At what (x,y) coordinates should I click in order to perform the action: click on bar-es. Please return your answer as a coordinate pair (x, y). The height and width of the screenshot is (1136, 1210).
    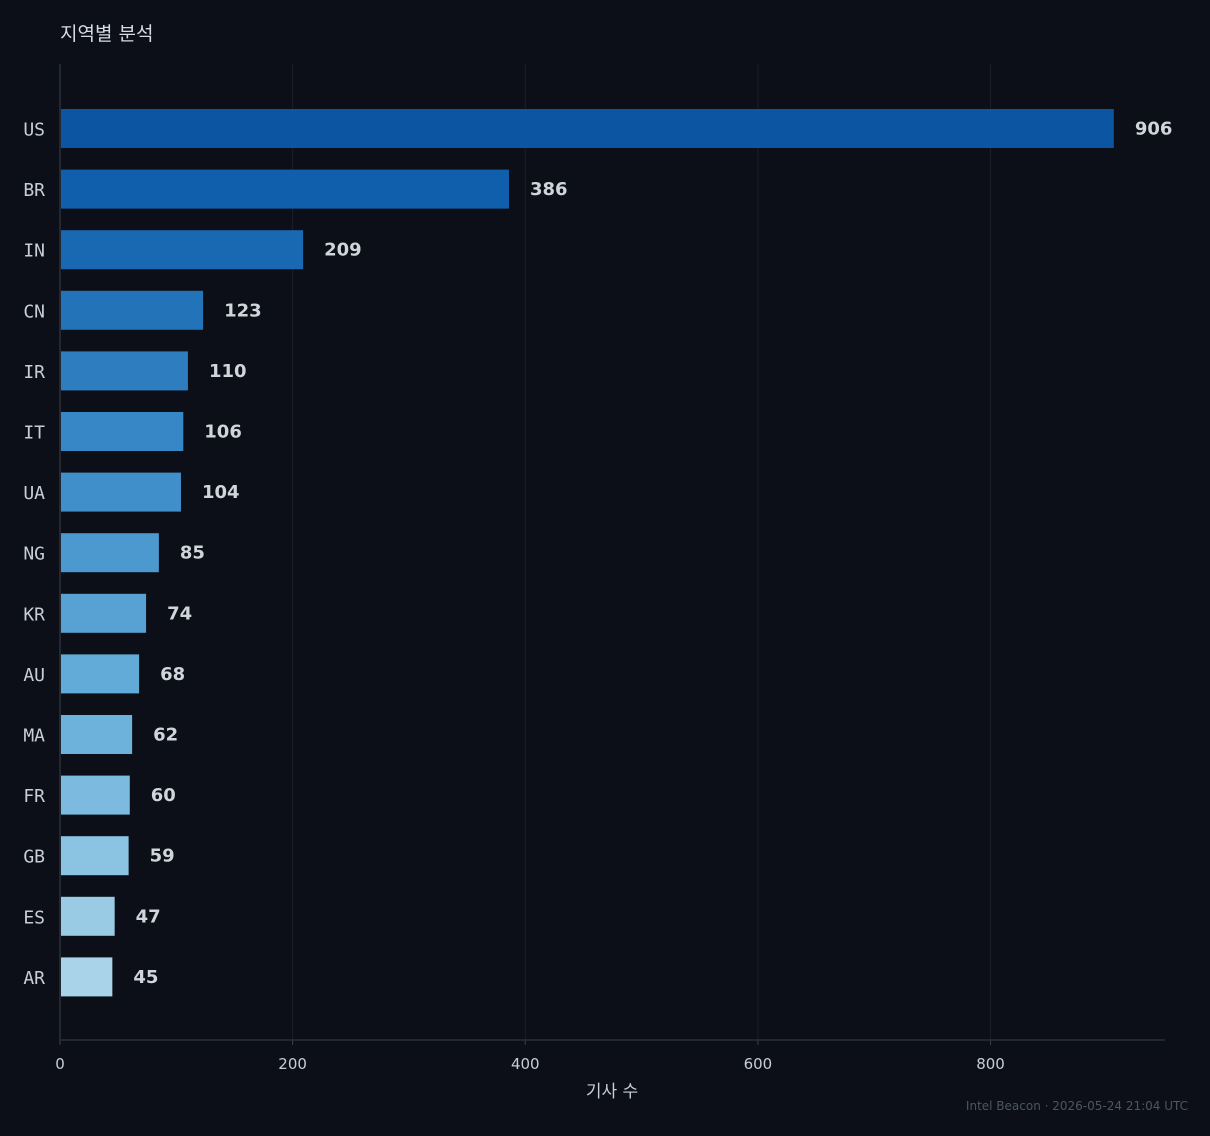
    Looking at the image, I should click on (88, 916).